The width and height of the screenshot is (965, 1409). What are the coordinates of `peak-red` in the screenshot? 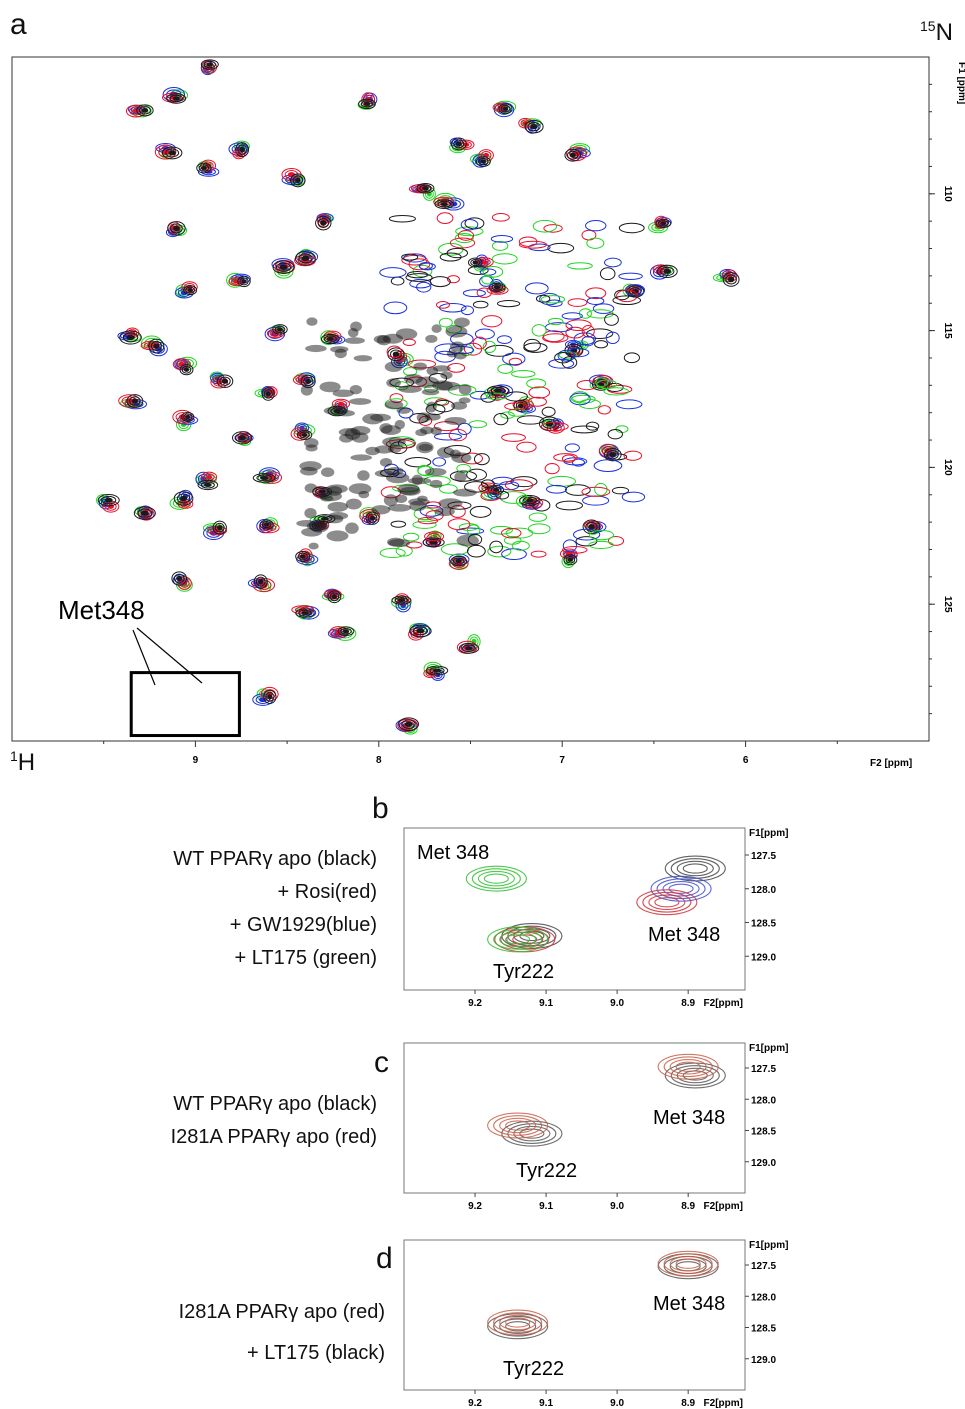 It's located at (688, 1066).